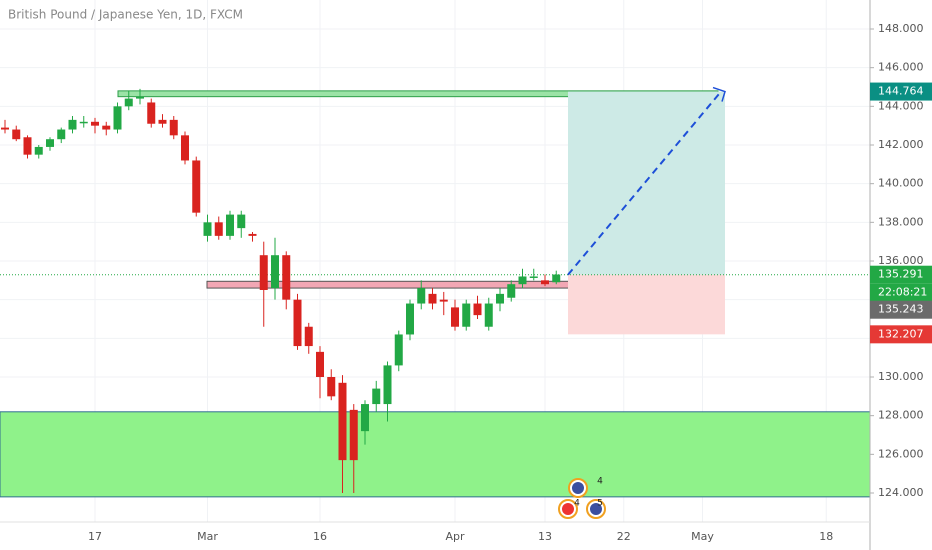 The height and width of the screenshot is (550, 932). Describe the element at coordinates (545, 536) in the screenshot. I see `x-tick-label: 13` at that location.